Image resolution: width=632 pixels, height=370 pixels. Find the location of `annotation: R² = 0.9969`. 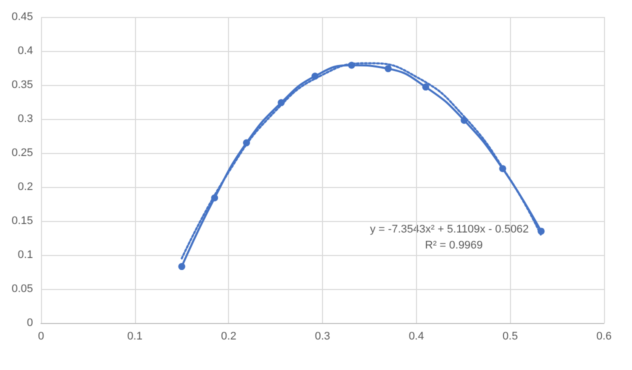

annotation: R² = 0.9969 is located at coordinates (454, 246).